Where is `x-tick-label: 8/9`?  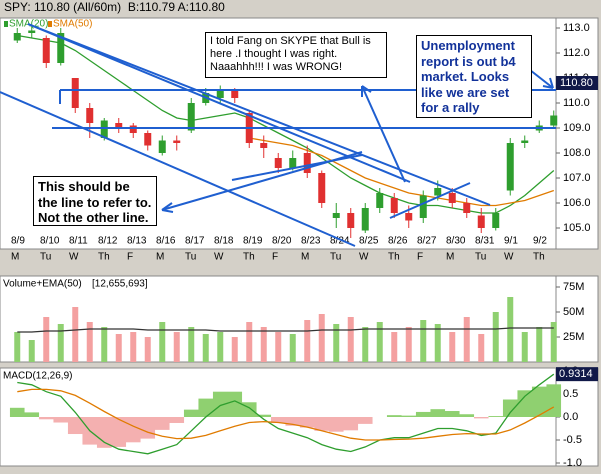
x-tick-label: 8/9 is located at coordinates (18, 241).